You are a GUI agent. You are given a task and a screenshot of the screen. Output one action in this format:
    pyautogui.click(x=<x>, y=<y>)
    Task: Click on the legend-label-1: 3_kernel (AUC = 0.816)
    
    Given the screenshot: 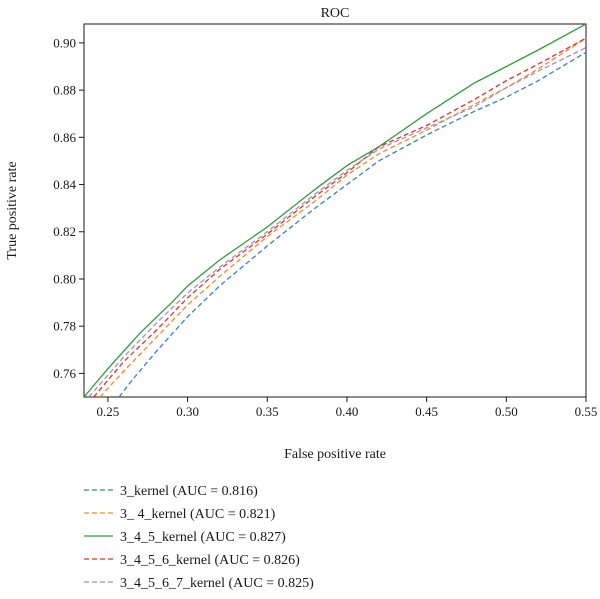 What is the action you would take?
    pyautogui.click(x=189, y=491)
    